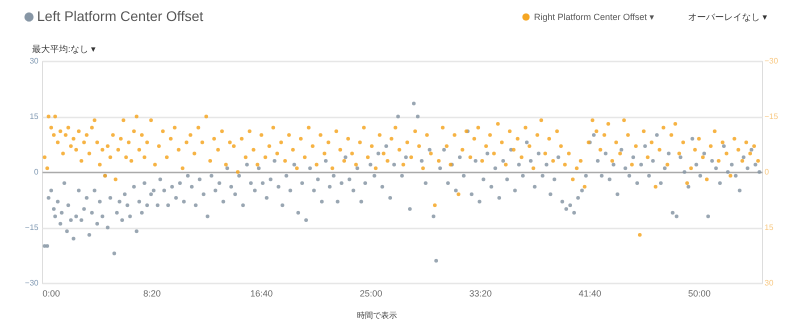  Describe the element at coordinates (767, 172) in the screenshot. I see `y2-tick-label: 0` at that location.